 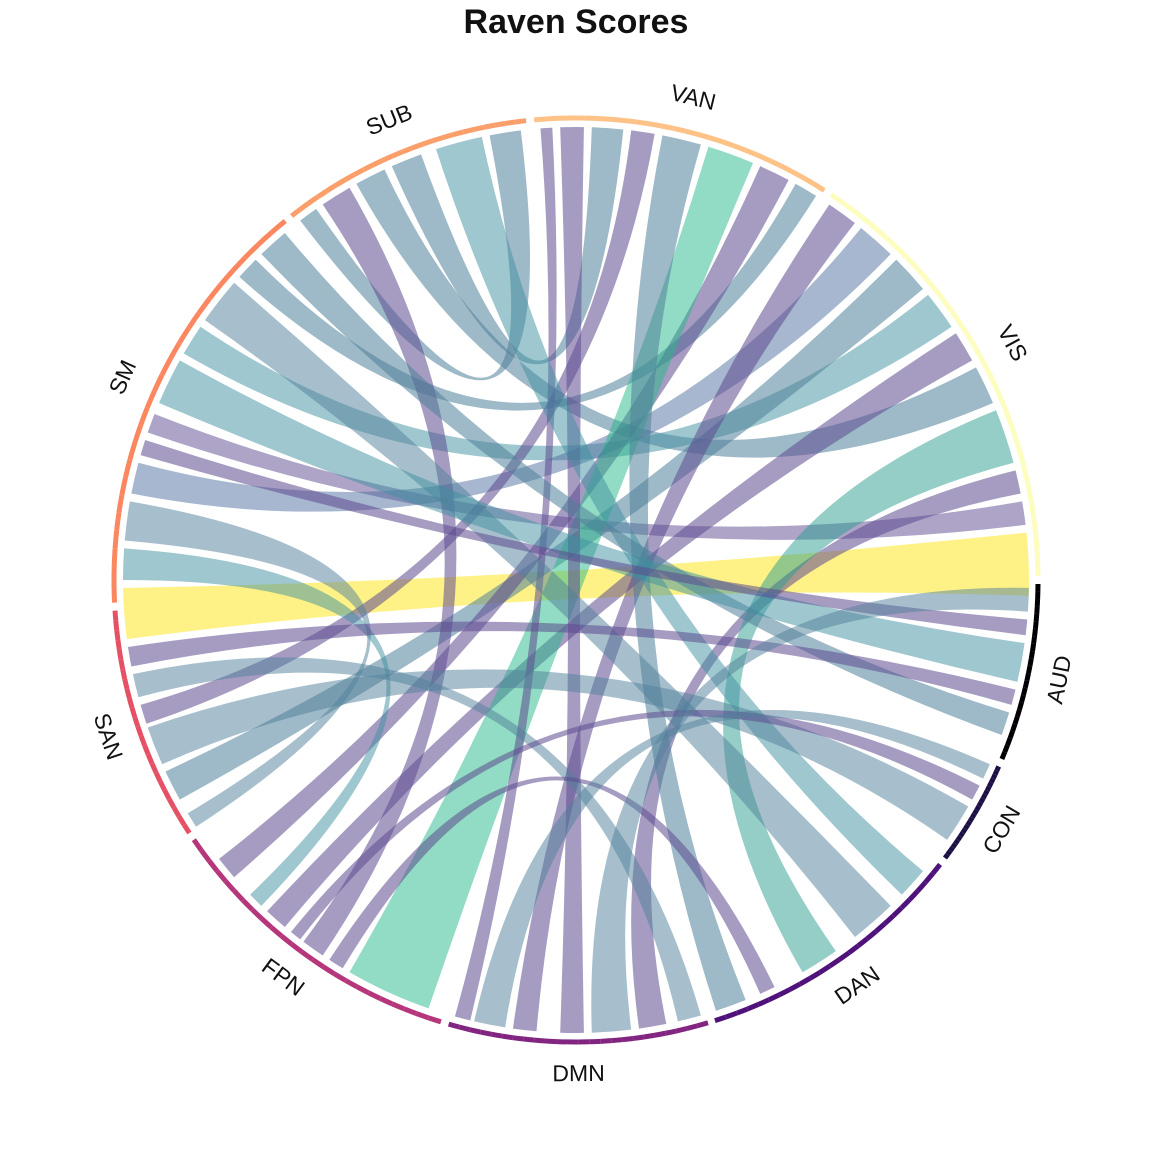 I want to click on sector-label-con: CON, so click(x=1001, y=829).